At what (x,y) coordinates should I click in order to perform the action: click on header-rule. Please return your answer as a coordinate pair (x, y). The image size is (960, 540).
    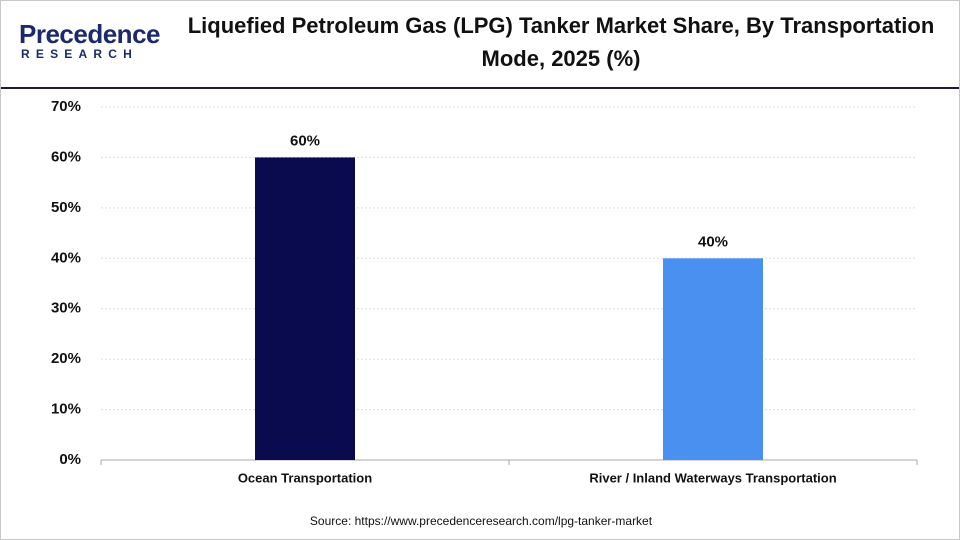
    Looking at the image, I should click on (480, 88).